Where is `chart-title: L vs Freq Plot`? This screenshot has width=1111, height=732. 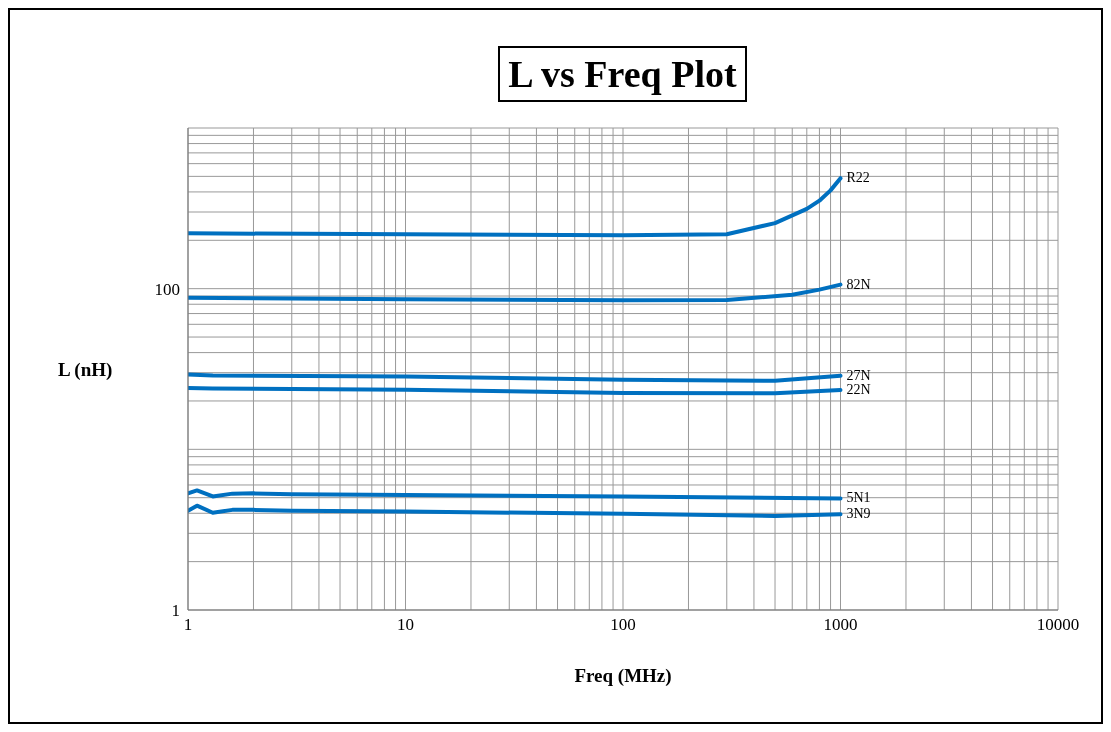 chart-title: L vs Freq Plot is located at coordinates (622, 74).